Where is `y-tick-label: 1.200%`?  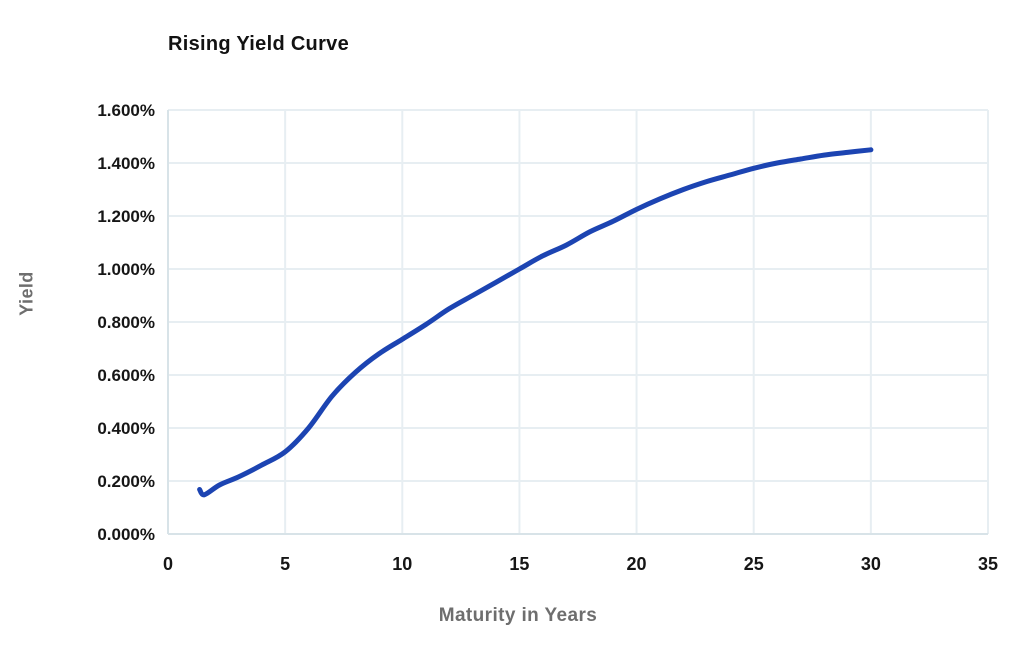
y-tick-label: 1.200% is located at coordinates (126, 216).